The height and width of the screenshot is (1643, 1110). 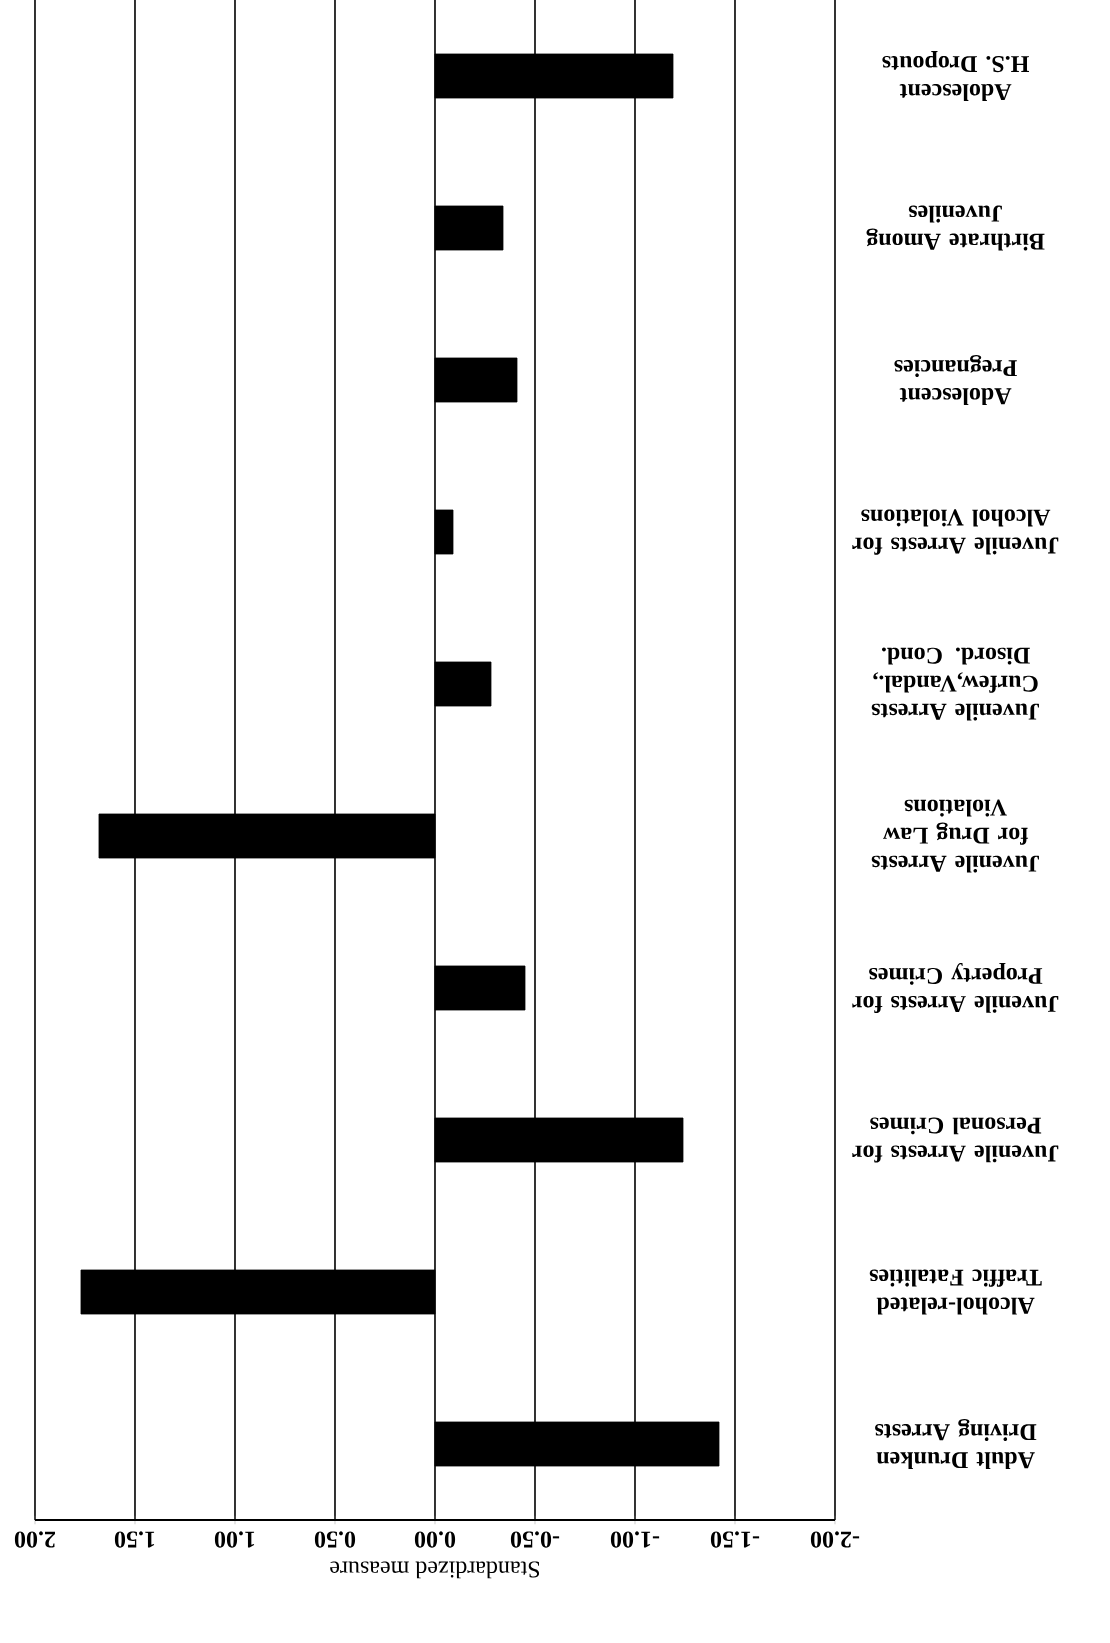 What do you see at coordinates (955, 1140) in the screenshot?
I see `y-tick-label: Juvenile Arrests for Personal Crimes` at bounding box center [955, 1140].